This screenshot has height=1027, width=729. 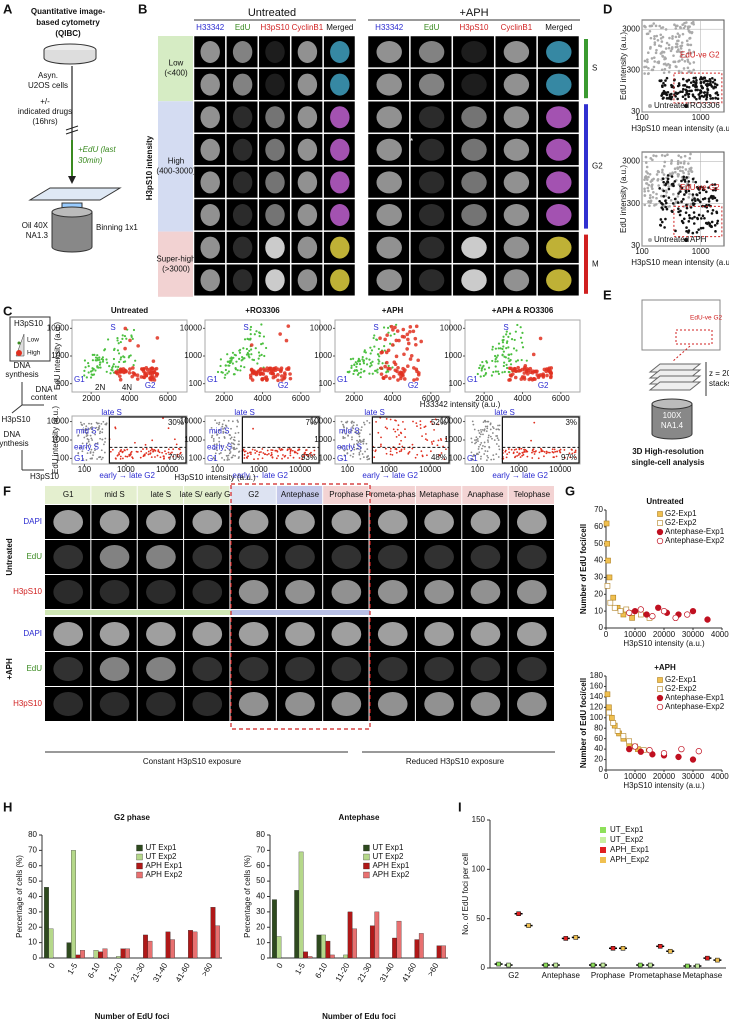 What do you see at coordinates (598, 759) in the screenshot?
I see `y-tick-label: 20` at bounding box center [598, 759].